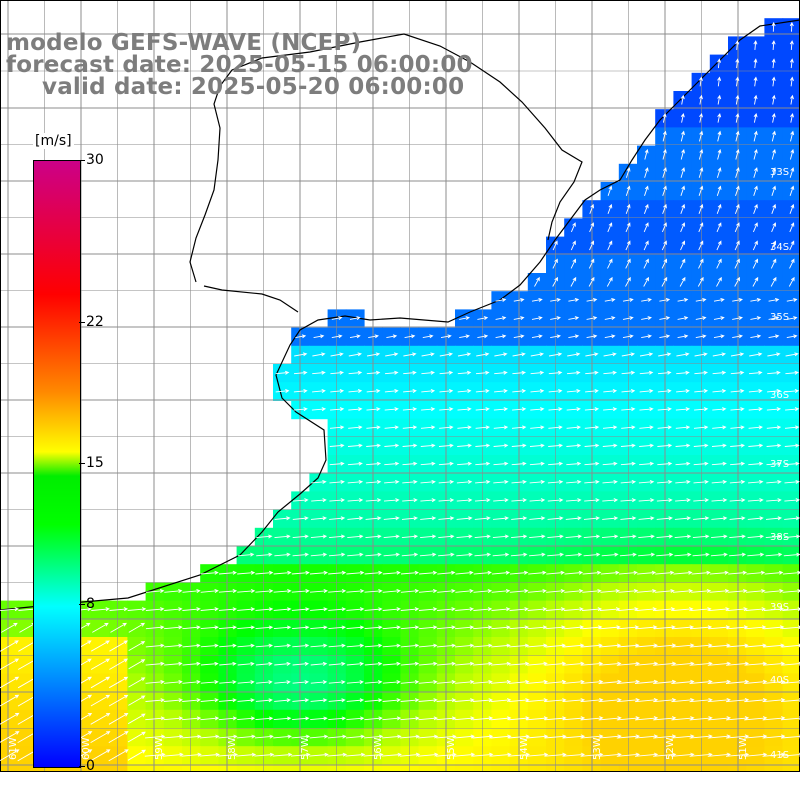 Image resolution: width=800 pixels, height=800 pixels. What do you see at coordinates (779, 537) in the screenshot?
I see `latitude-label: 38S` at bounding box center [779, 537].